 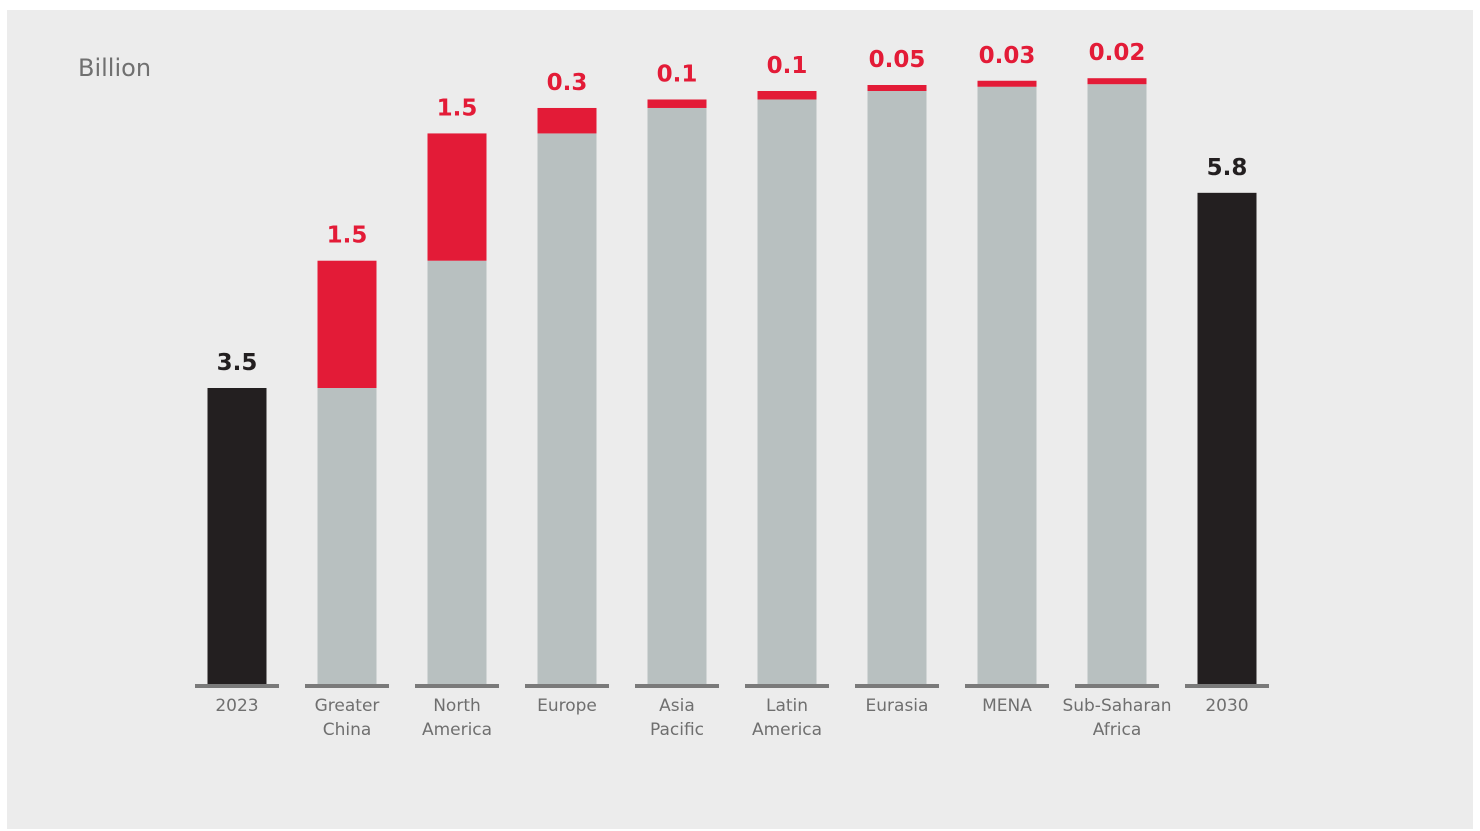 What do you see at coordinates (897, 60) in the screenshot?
I see `data-label-6: 0.05` at bounding box center [897, 60].